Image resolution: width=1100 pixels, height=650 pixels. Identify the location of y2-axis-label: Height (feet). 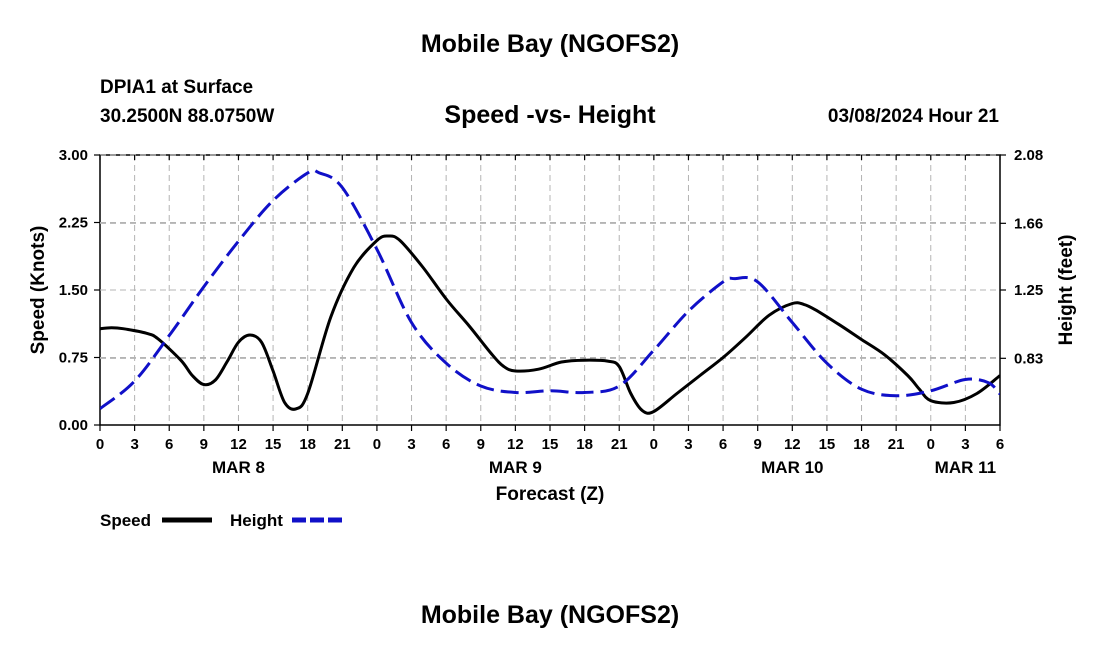
(1066, 290).